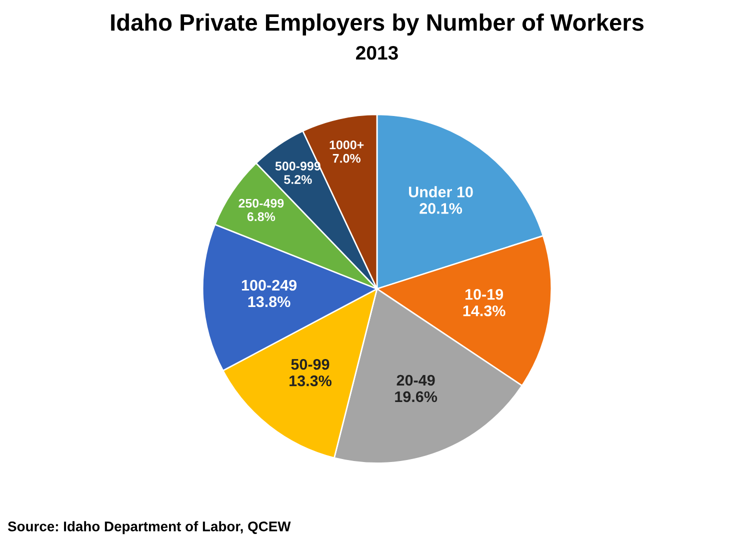 The width and height of the screenshot is (754, 545). What do you see at coordinates (298, 179) in the screenshot?
I see `data-label: 5.2%` at bounding box center [298, 179].